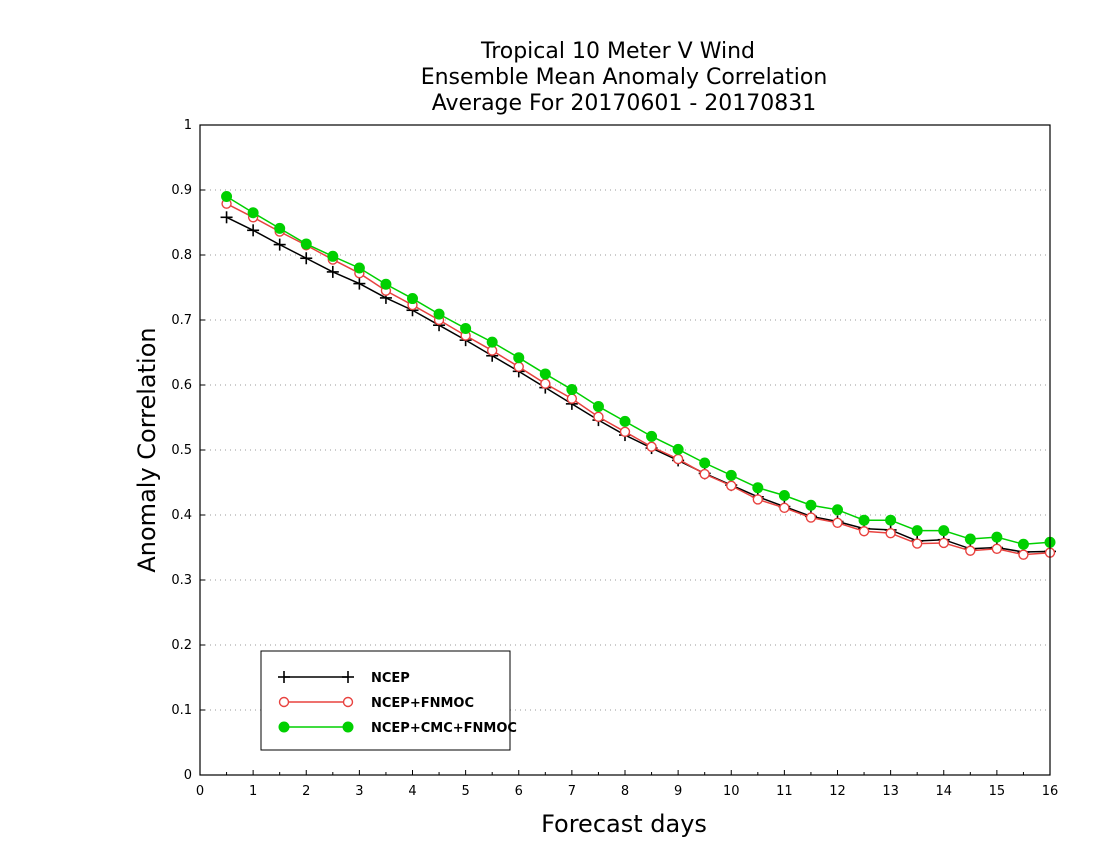 The height and width of the screenshot is (850, 1100). I want to click on x-tick-label: 14, so click(943, 791).